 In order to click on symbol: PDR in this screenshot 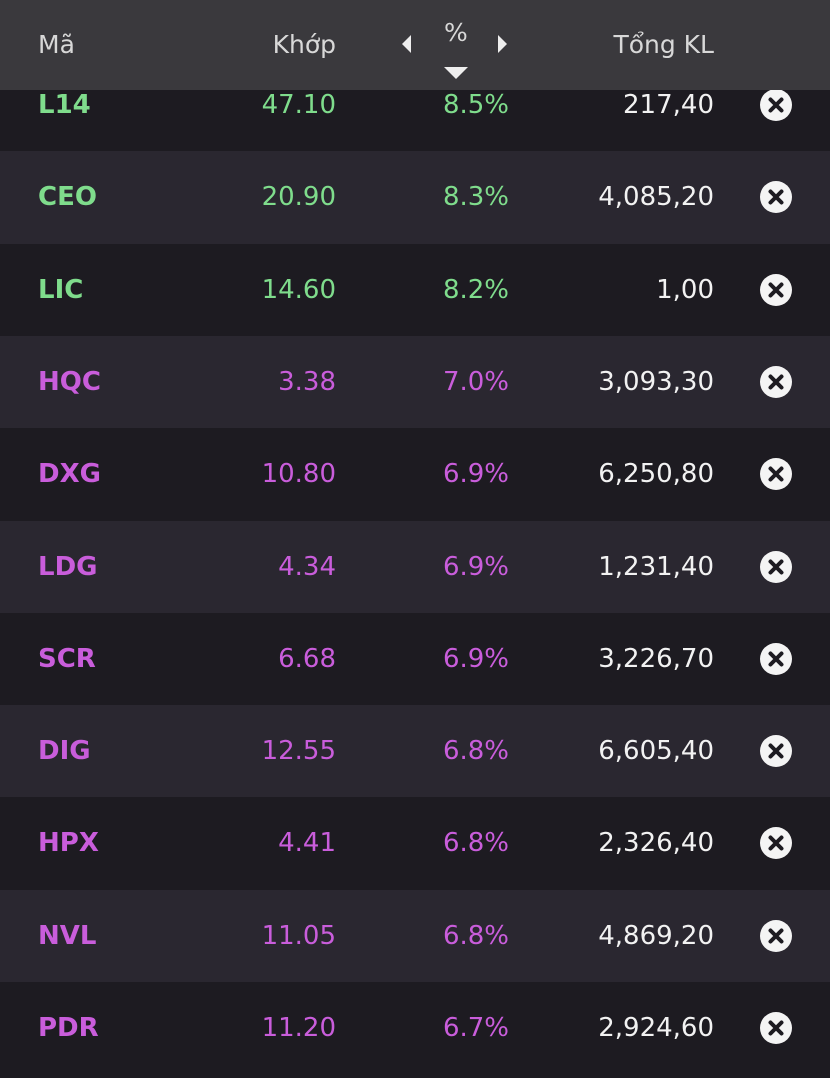, I will do `click(68, 1028)`.